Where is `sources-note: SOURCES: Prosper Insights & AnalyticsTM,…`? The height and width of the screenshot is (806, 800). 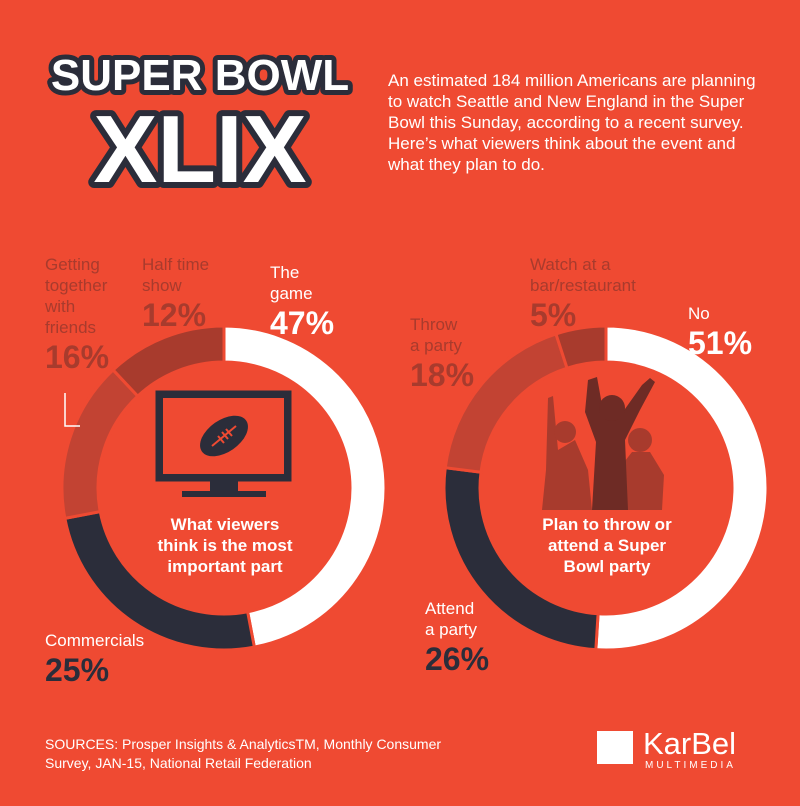 sources-note: SOURCES: Prosper Insights & AnalyticsTM,… is located at coordinates (243, 753).